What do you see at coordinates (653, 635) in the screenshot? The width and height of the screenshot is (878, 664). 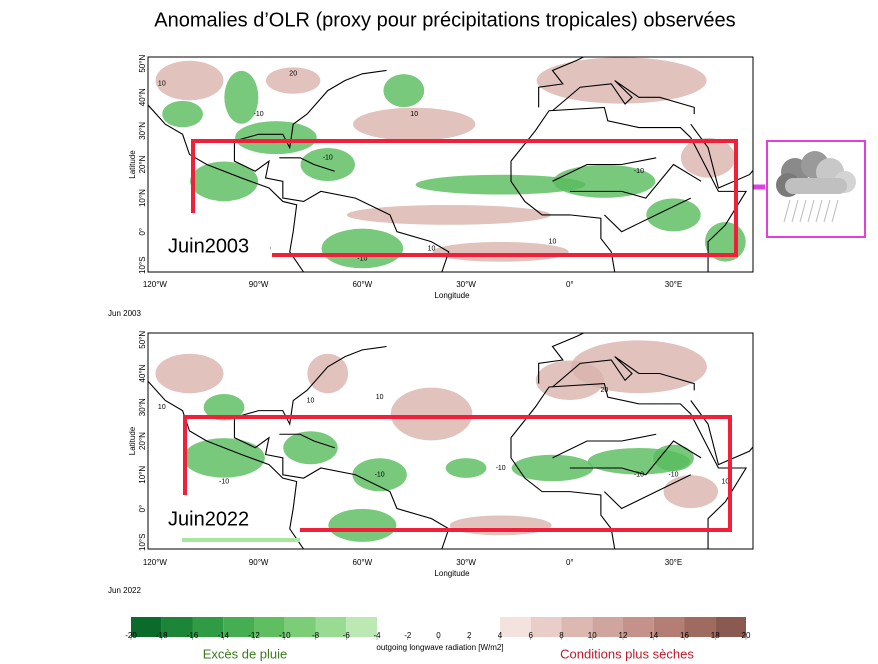 I see `colorbar-tick-label: 14` at bounding box center [653, 635].